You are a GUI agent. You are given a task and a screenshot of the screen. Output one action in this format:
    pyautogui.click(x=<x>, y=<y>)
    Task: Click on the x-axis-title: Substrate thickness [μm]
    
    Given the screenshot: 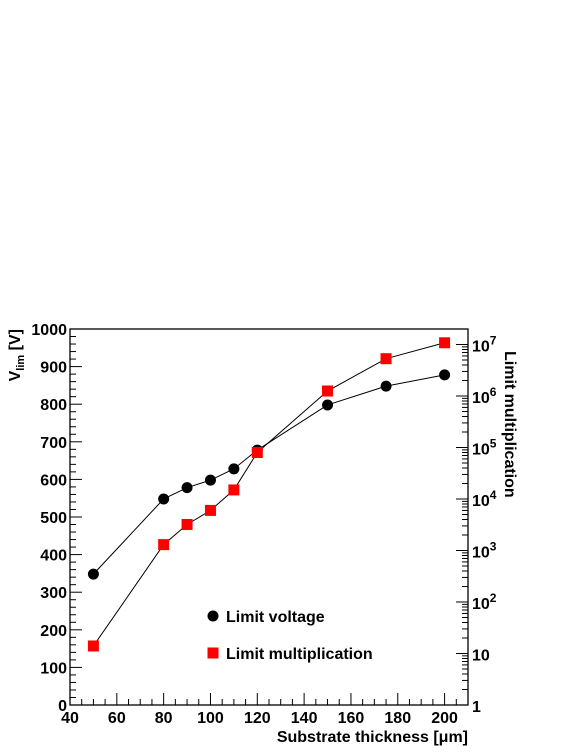 What is the action you would take?
    pyautogui.click(x=372, y=737)
    